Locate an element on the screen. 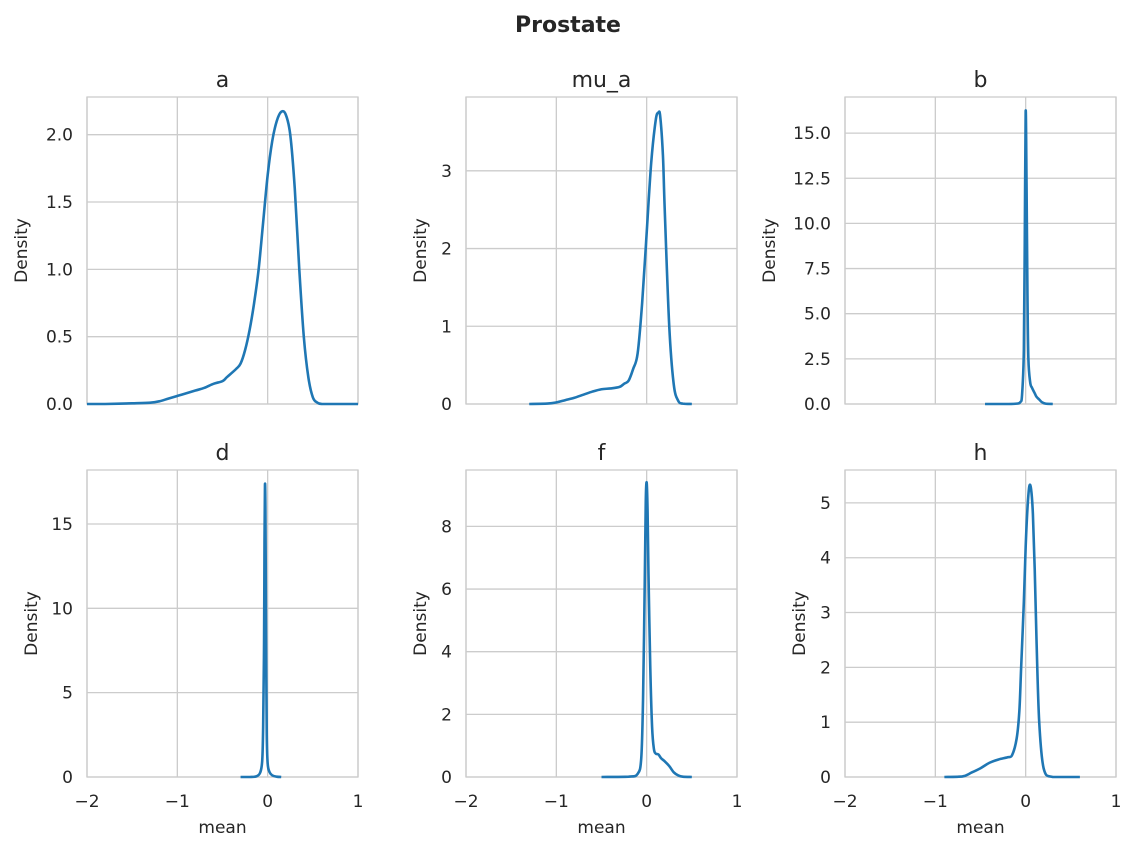 This screenshot has width=1136, height=851. panel-1: a 0.0 0.5 1.0 1.5 2.0 Density is located at coordinates (185, 241).